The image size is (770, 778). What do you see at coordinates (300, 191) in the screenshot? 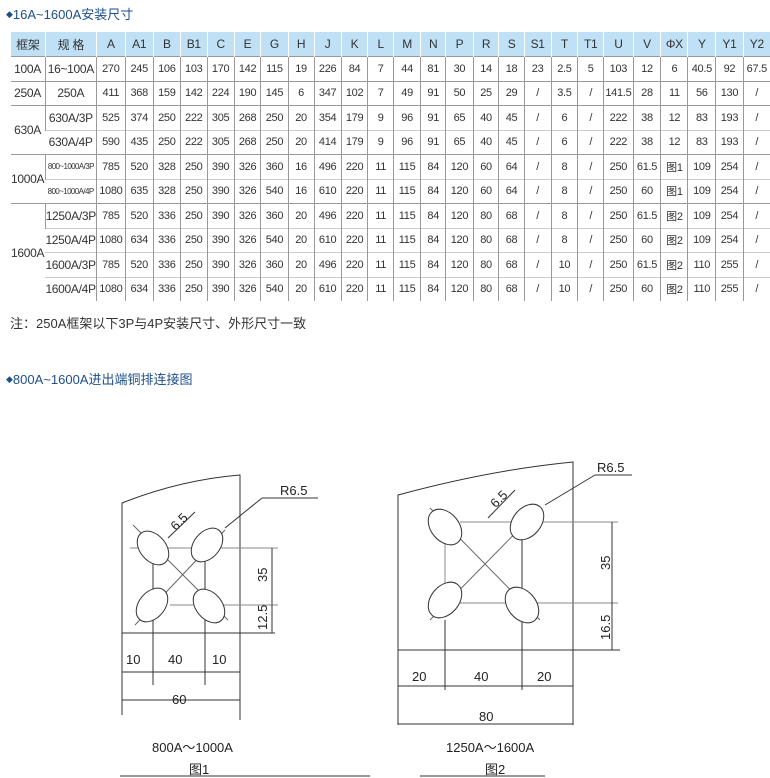
I see `value-cell: 16` at bounding box center [300, 191].